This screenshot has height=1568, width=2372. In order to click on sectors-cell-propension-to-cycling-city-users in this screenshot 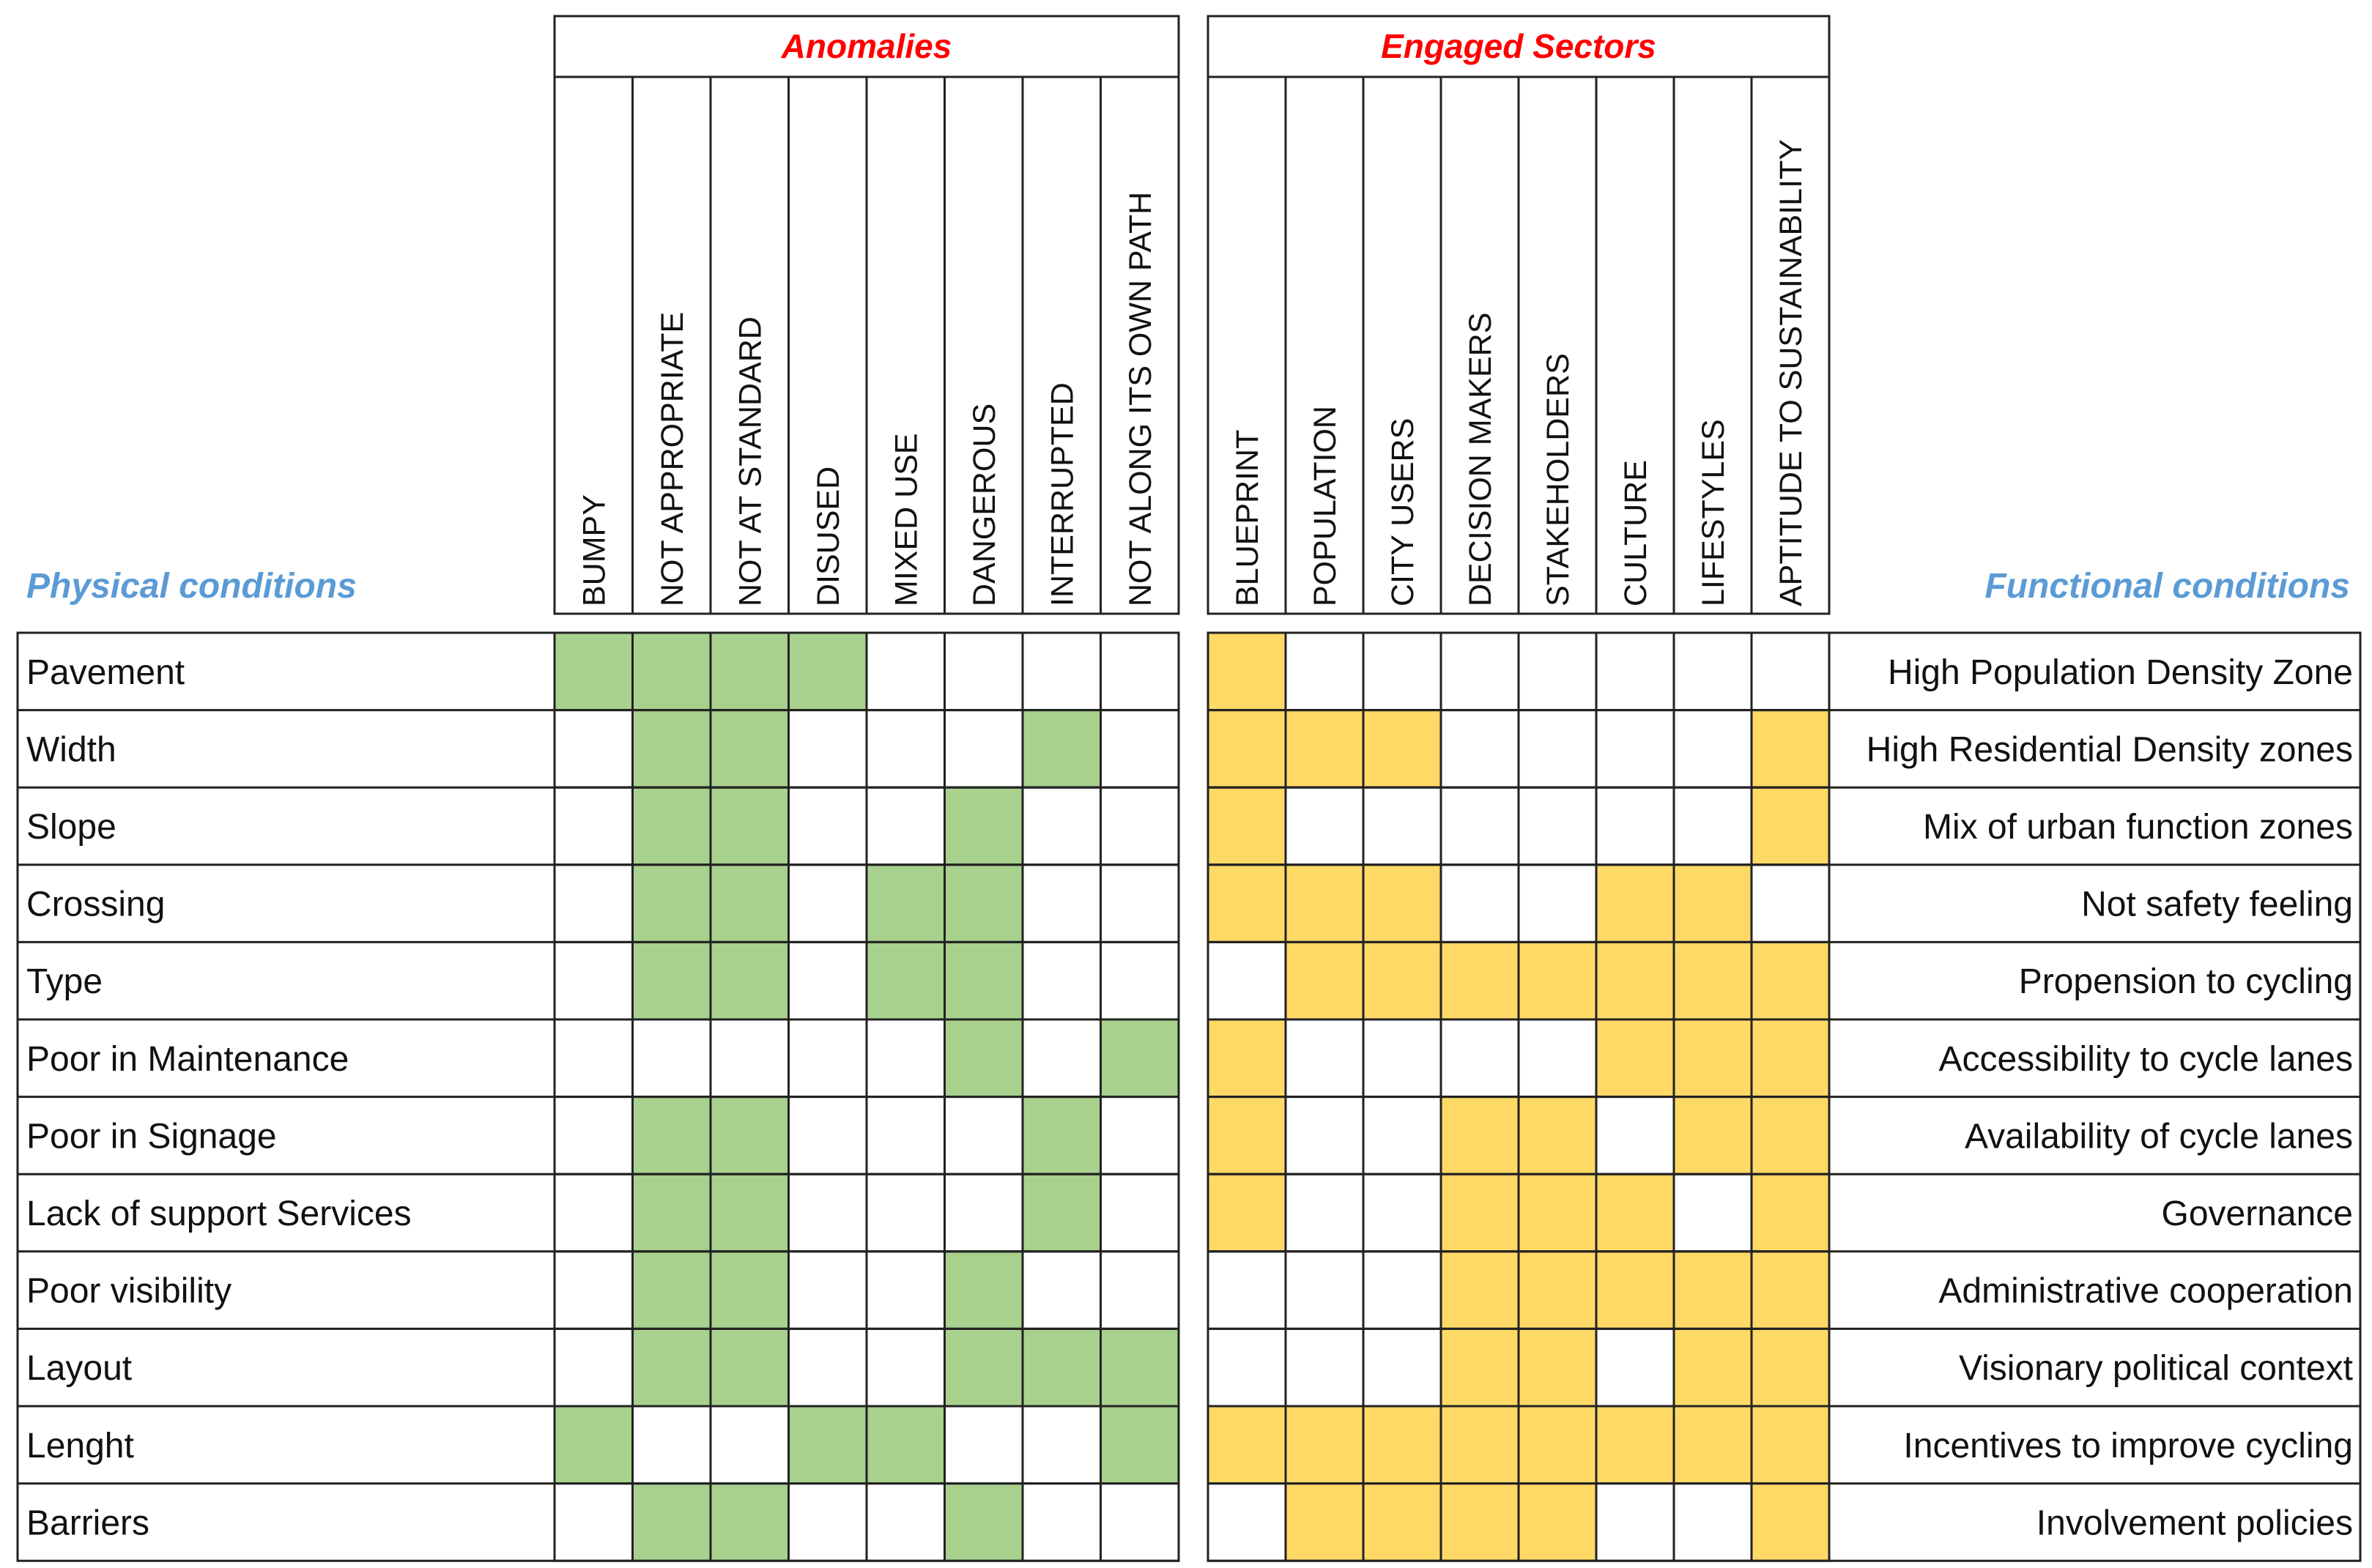, I will do `click(1402, 980)`.